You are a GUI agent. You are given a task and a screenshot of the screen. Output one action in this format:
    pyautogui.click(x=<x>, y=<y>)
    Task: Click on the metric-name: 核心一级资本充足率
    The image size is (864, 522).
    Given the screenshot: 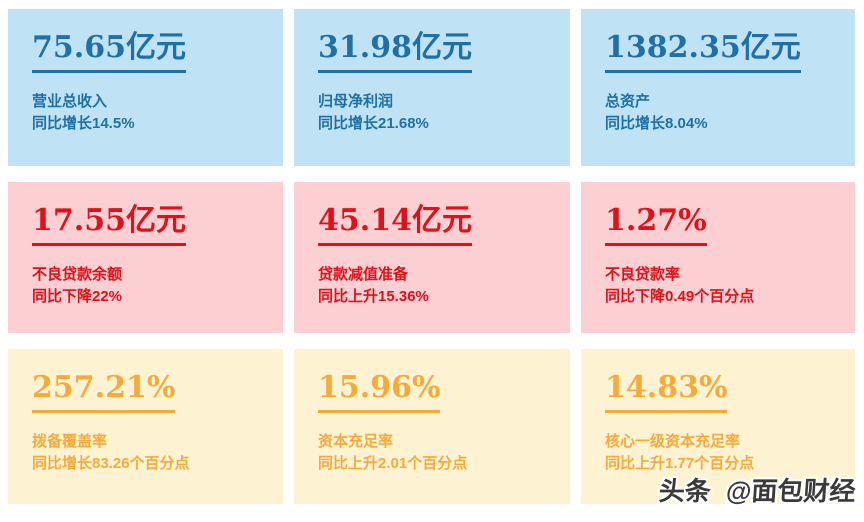 What is the action you would take?
    pyautogui.click(x=673, y=441)
    